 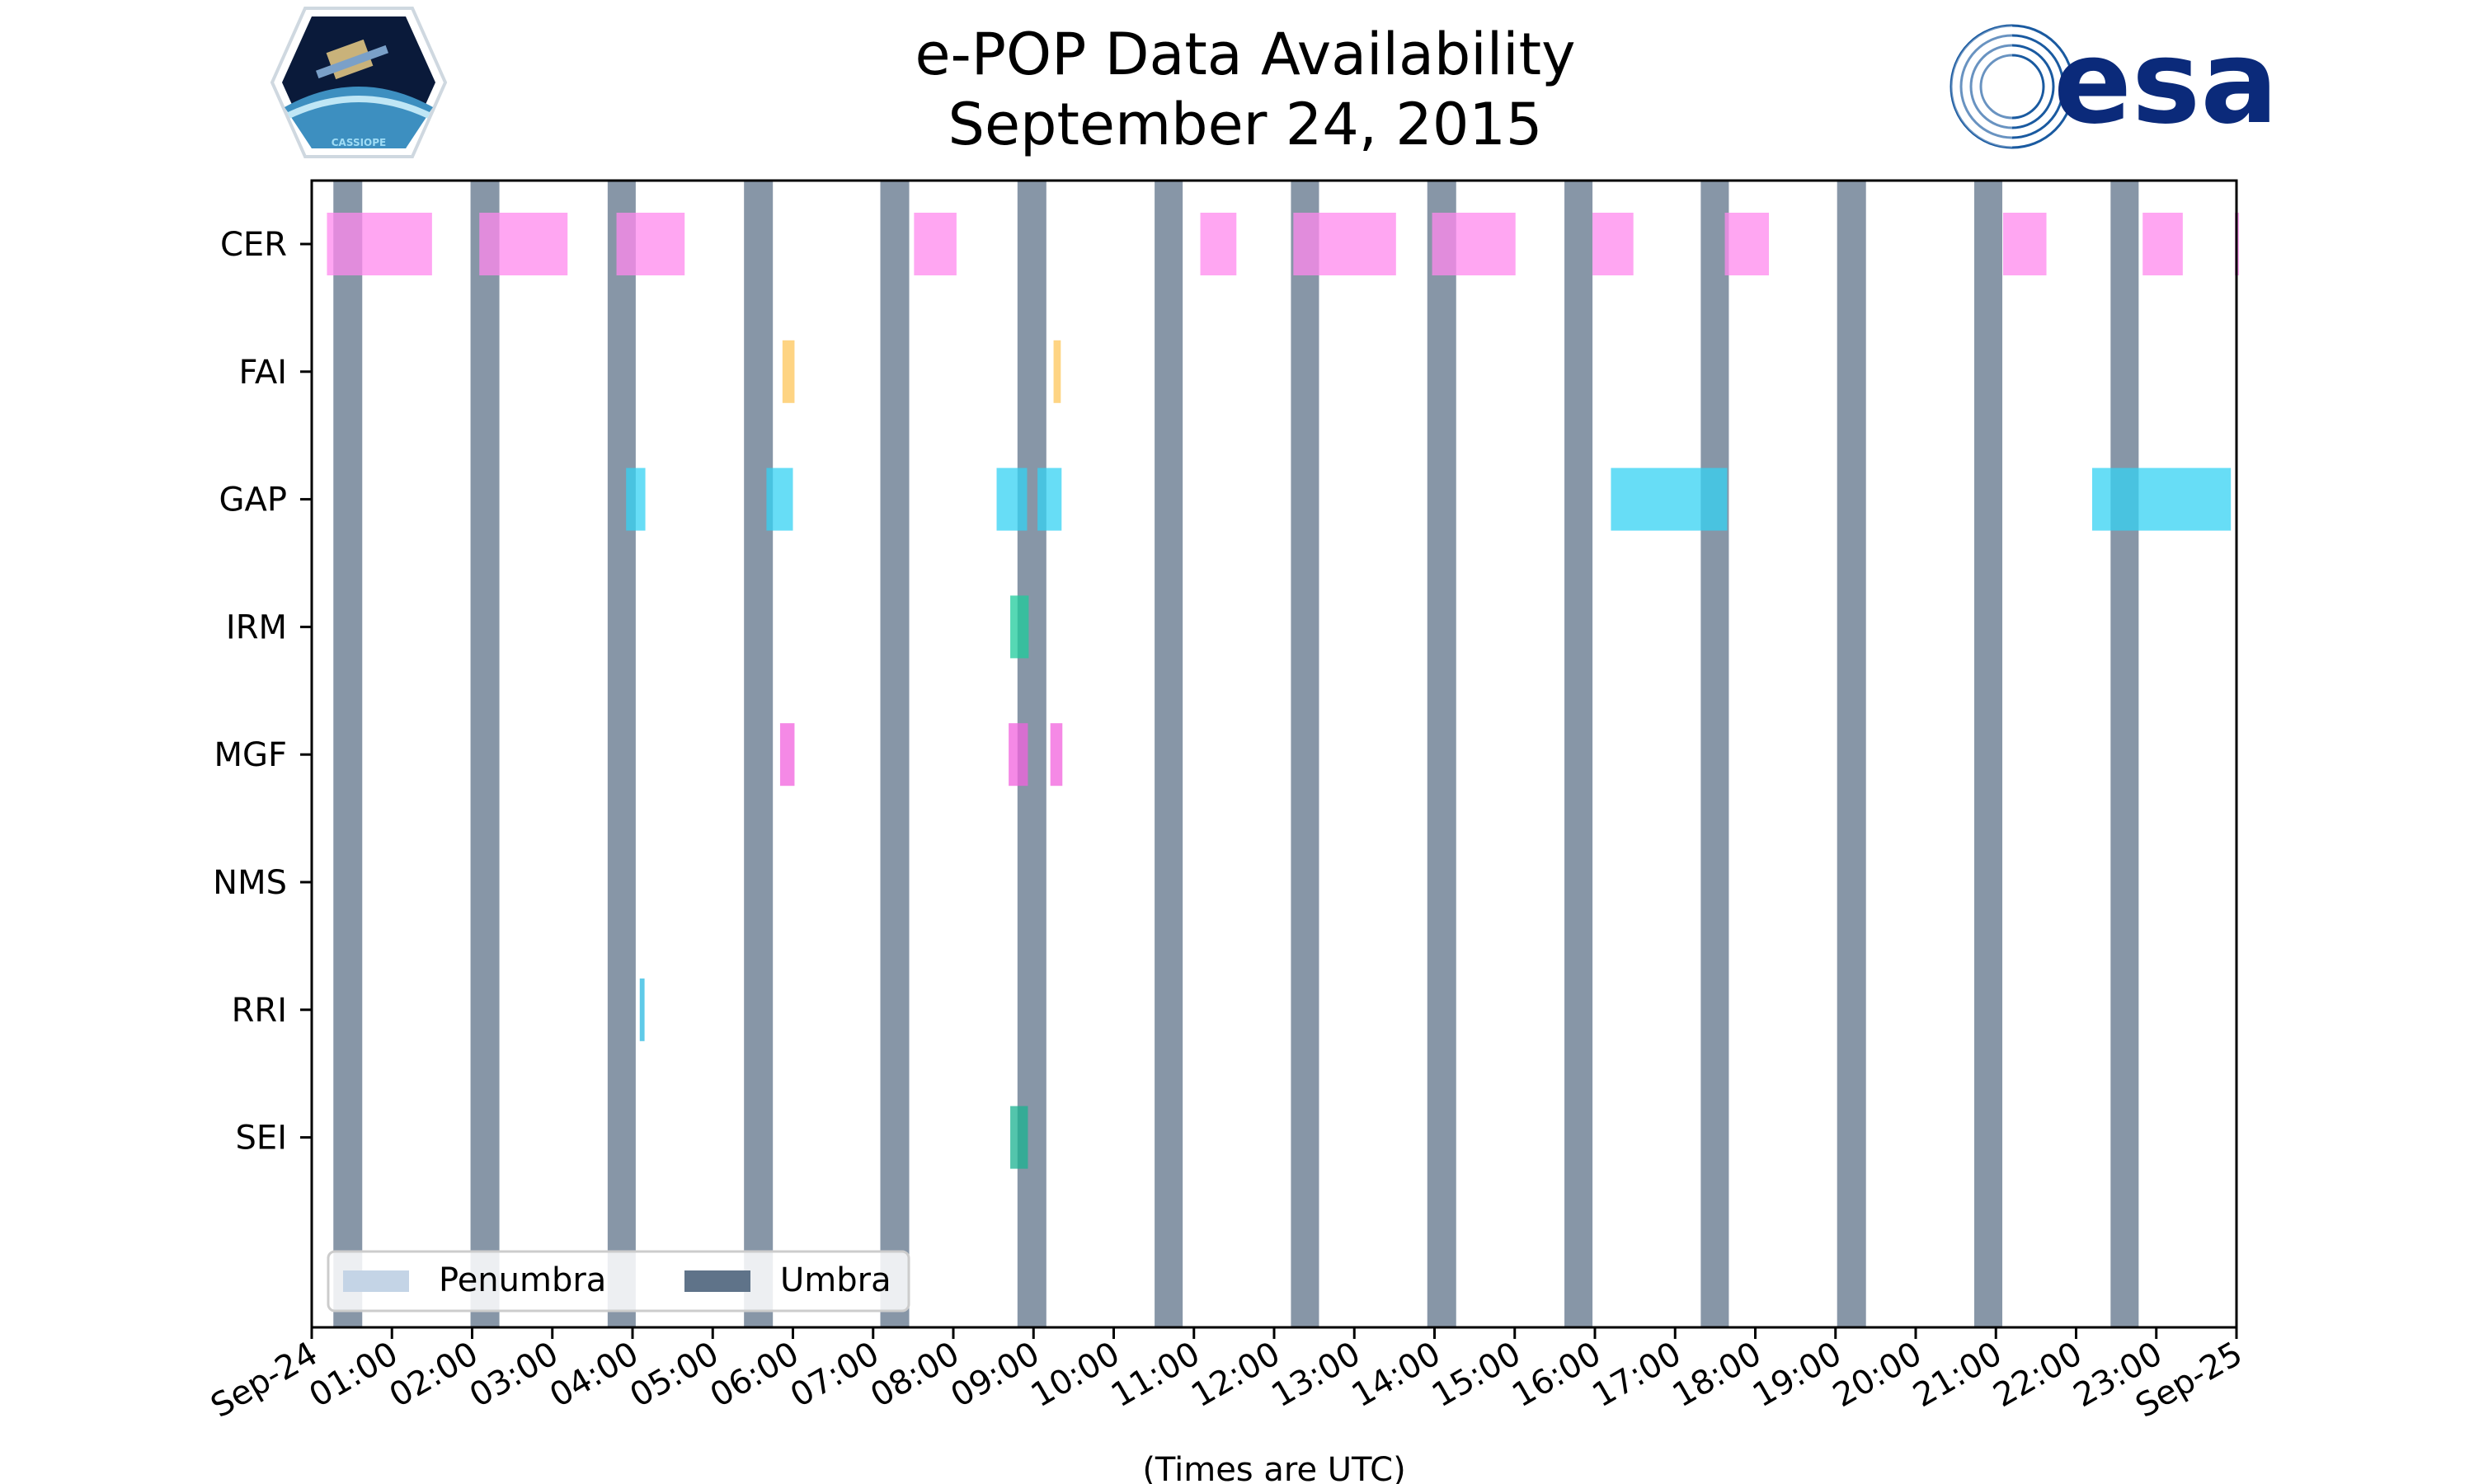 What do you see at coordinates (250, 755) in the screenshot?
I see `y-tick-label-mgf: MGF` at bounding box center [250, 755].